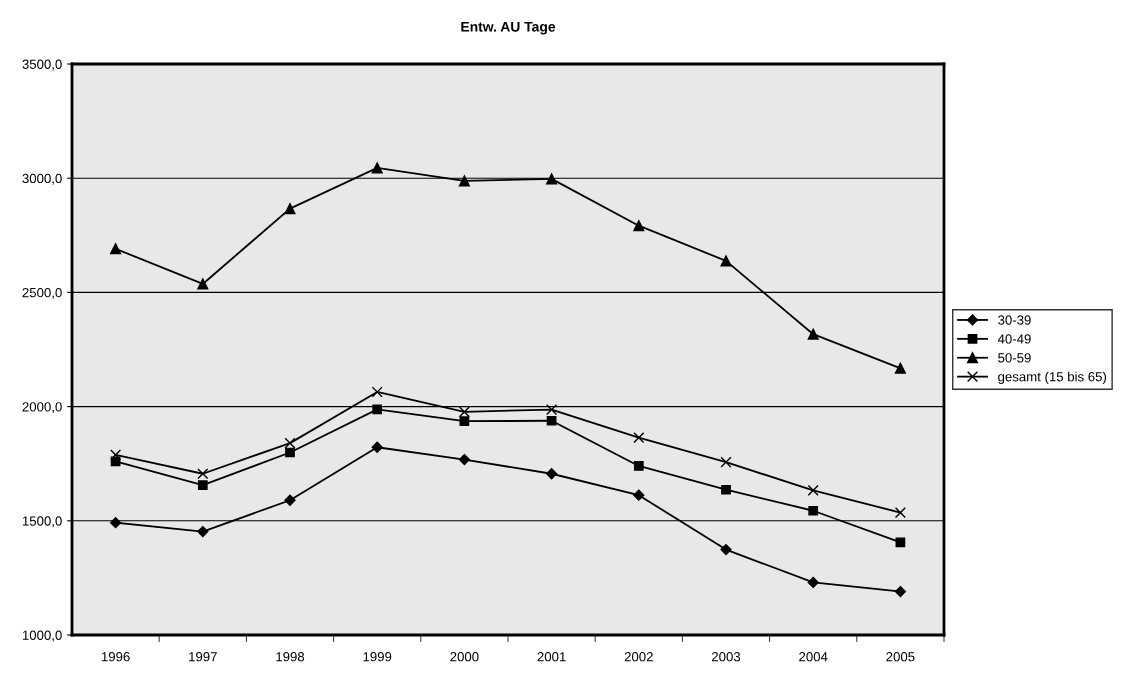  Describe the element at coordinates (1014, 339) in the screenshot. I see `legend-label: 40-49` at that location.